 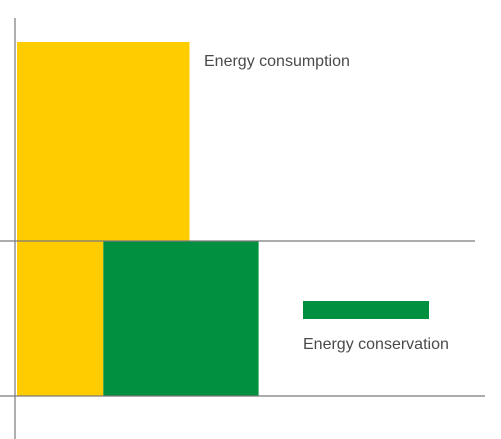 I want to click on label-energy-conservation: Energy conservation, so click(x=376, y=344).